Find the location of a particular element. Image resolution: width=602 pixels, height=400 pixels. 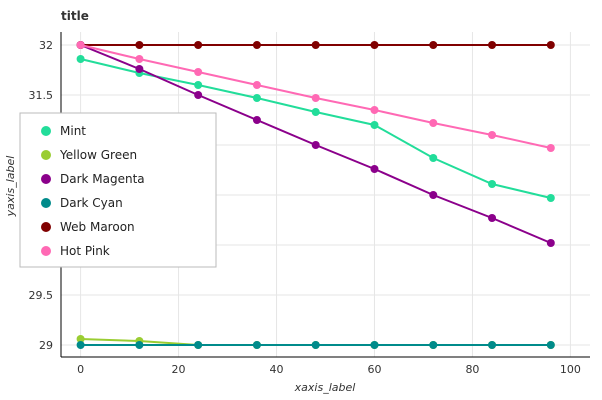

x-tick-label: 20 is located at coordinates (179, 369).